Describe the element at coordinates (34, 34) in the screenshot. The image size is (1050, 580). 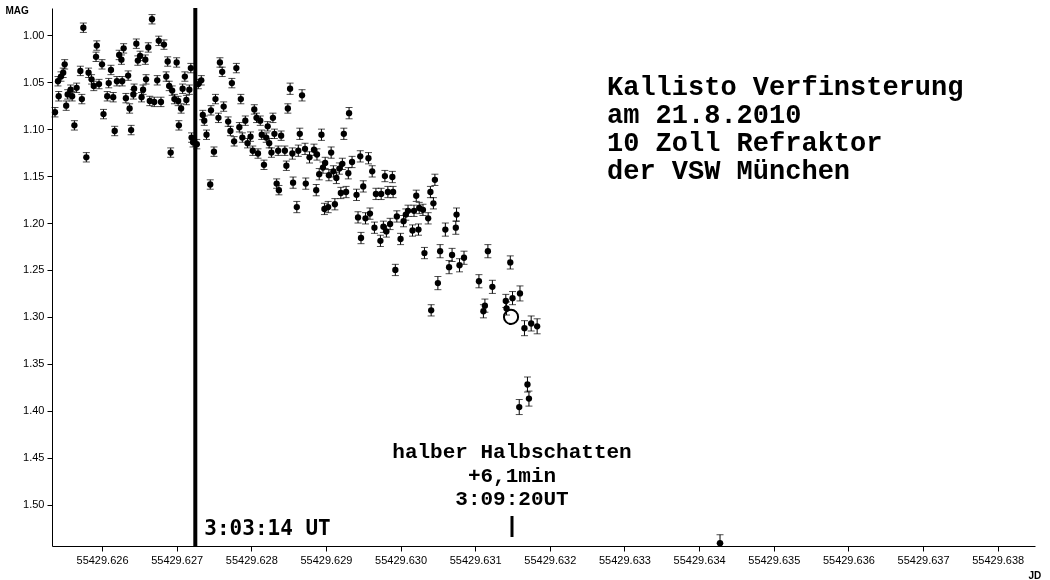
I see `y-tick-label: 1.00` at that location.